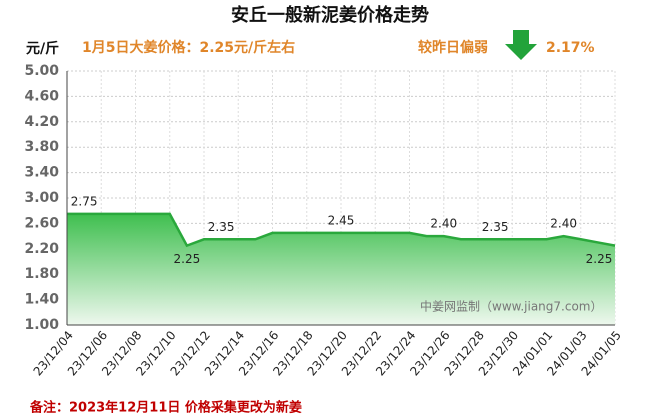 The image size is (650, 420). I want to click on annotation: 1月5日大姜价格：2.25元/斤左右, so click(188, 47).